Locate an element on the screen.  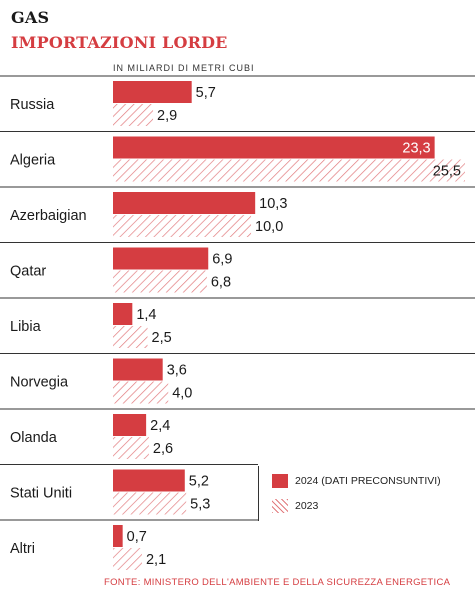
value-label-algeria-2024: 23,3 is located at coordinates (416, 149).